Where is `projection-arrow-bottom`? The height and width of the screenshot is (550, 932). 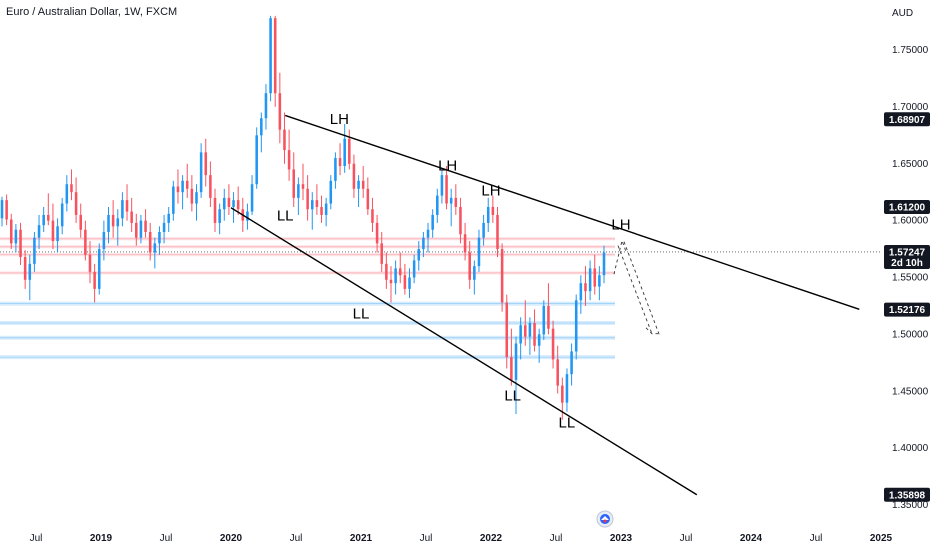 projection-arrow-bottom is located at coordinates (652, 331).